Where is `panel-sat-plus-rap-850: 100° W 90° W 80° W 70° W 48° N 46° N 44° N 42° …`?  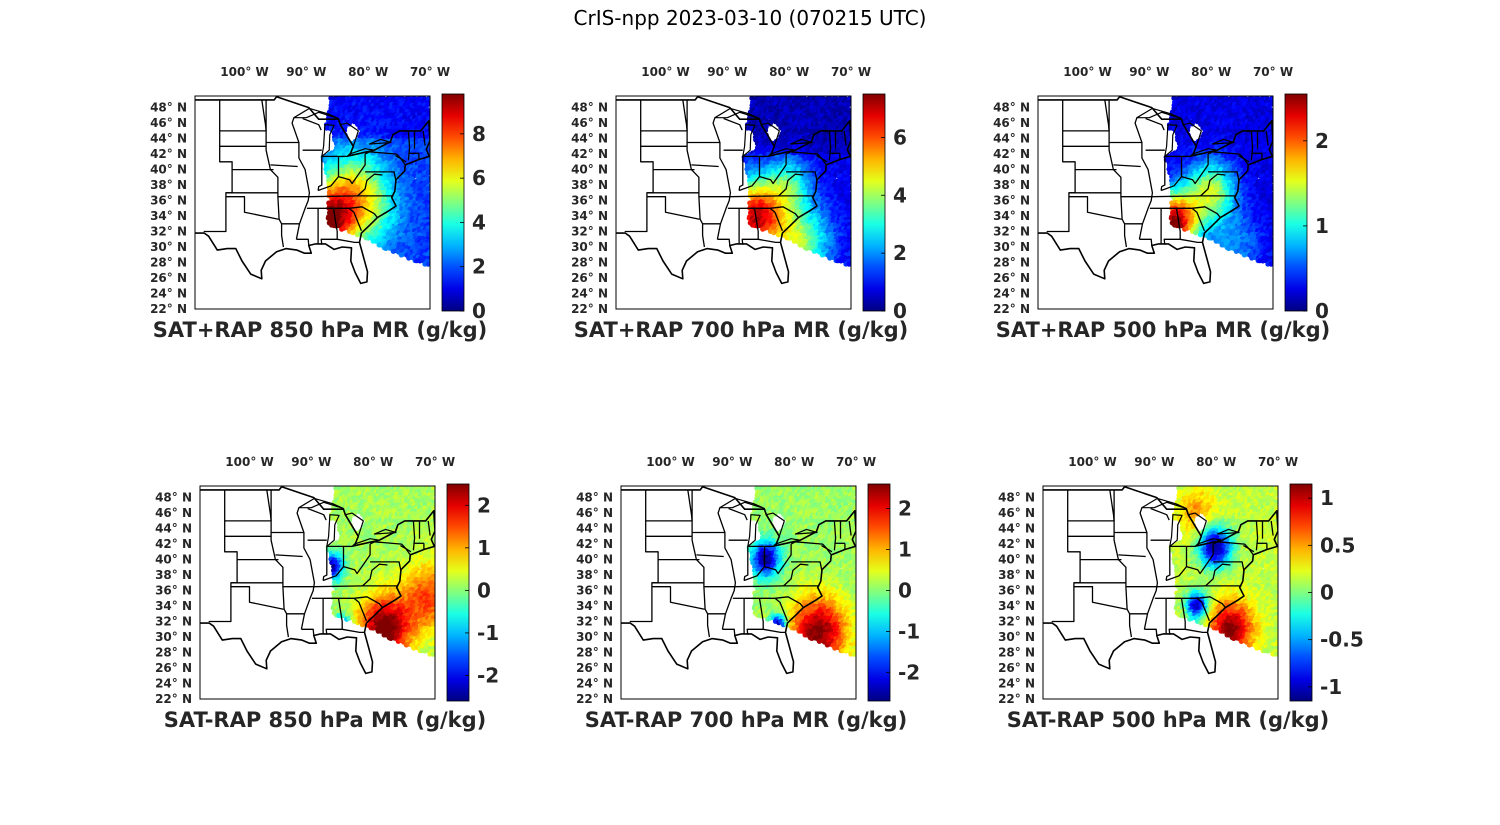
panel-sat-plus-rap-850: 100° W 90° W 80° W 70° W 48° N 46° N 44° N 42° … is located at coordinates (330, 206).